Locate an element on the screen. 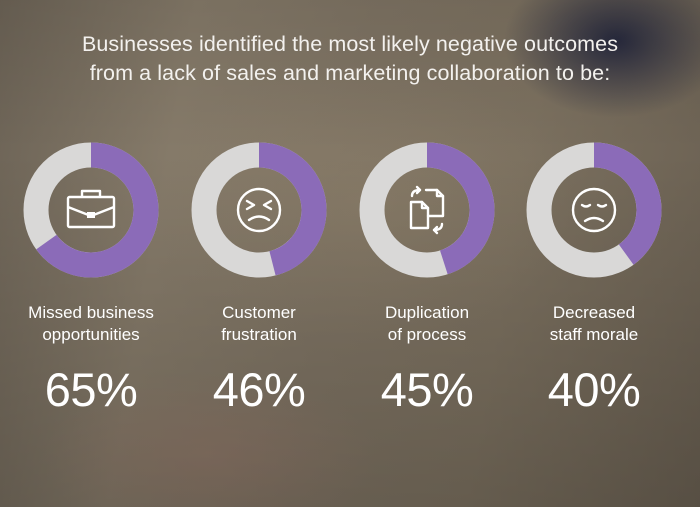 The image size is (700, 507). stat-customer-frustration: Customer frustration 46% is located at coordinates (259, 278).